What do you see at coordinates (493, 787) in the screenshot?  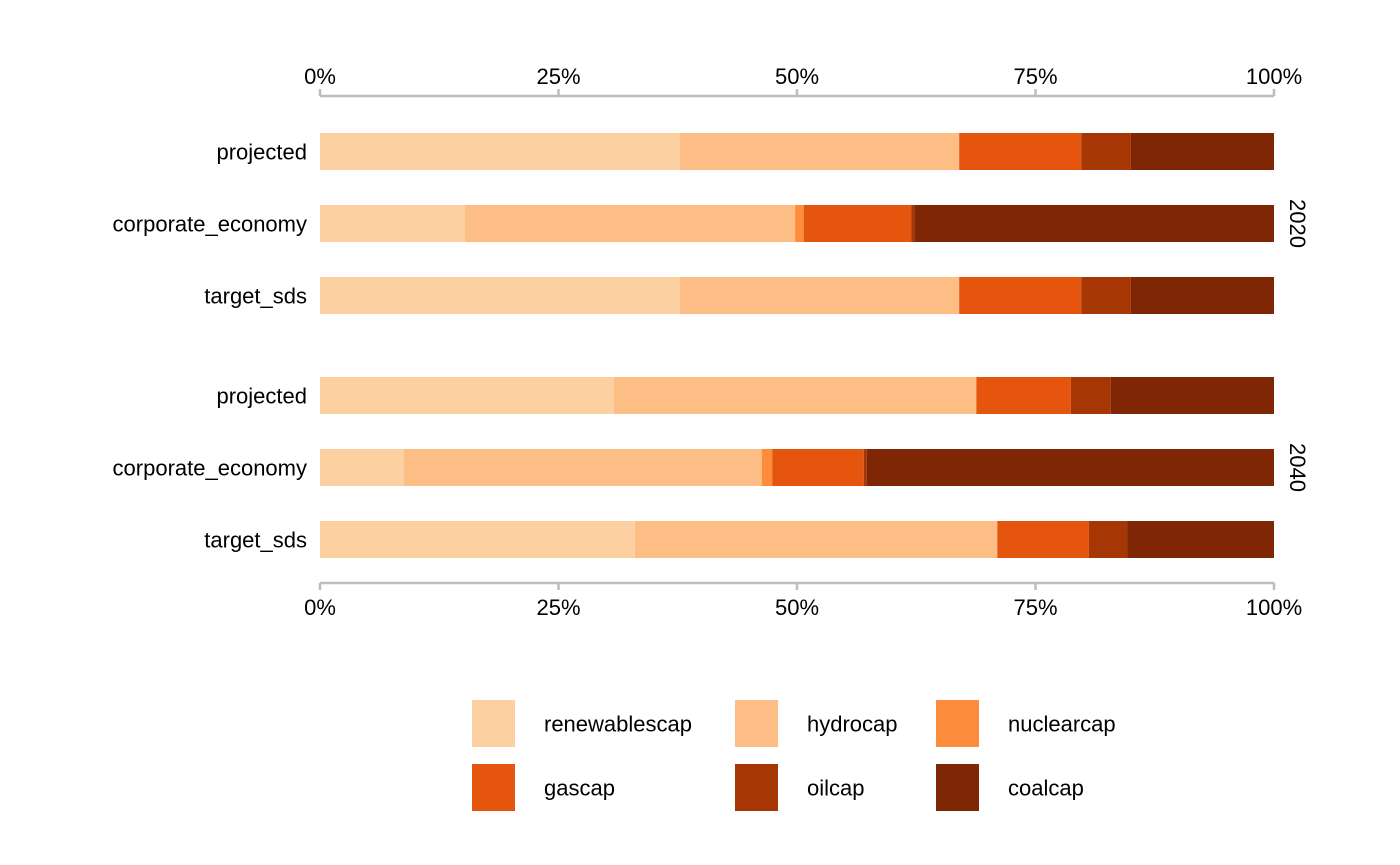 I see `legend-key-gascap` at bounding box center [493, 787].